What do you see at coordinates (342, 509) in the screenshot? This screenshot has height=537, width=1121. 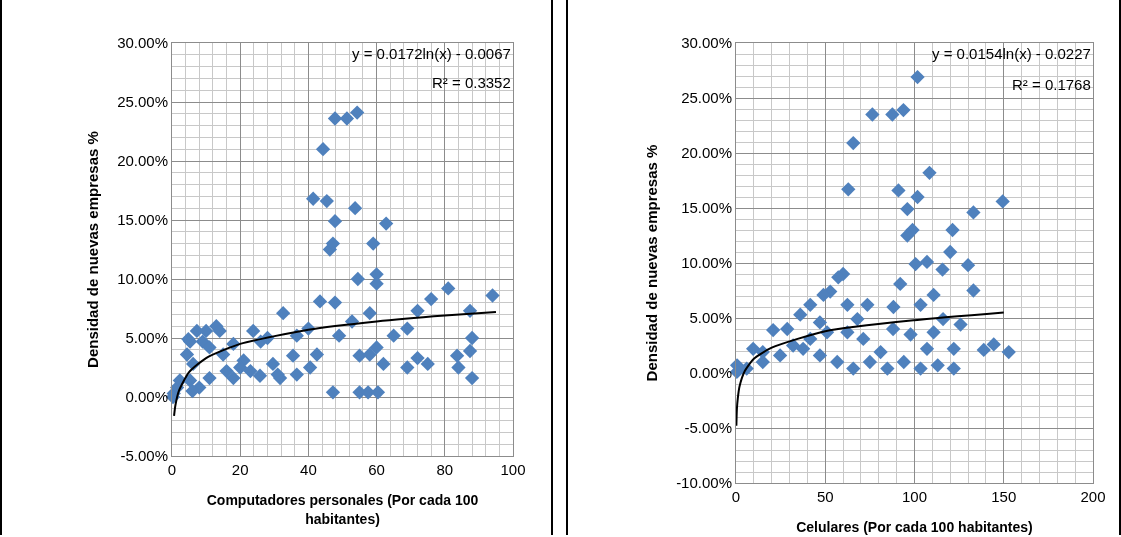 I see `x-axis-title: Computadores personales (Por cada 100 habitantes)` at bounding box center [342, 509].